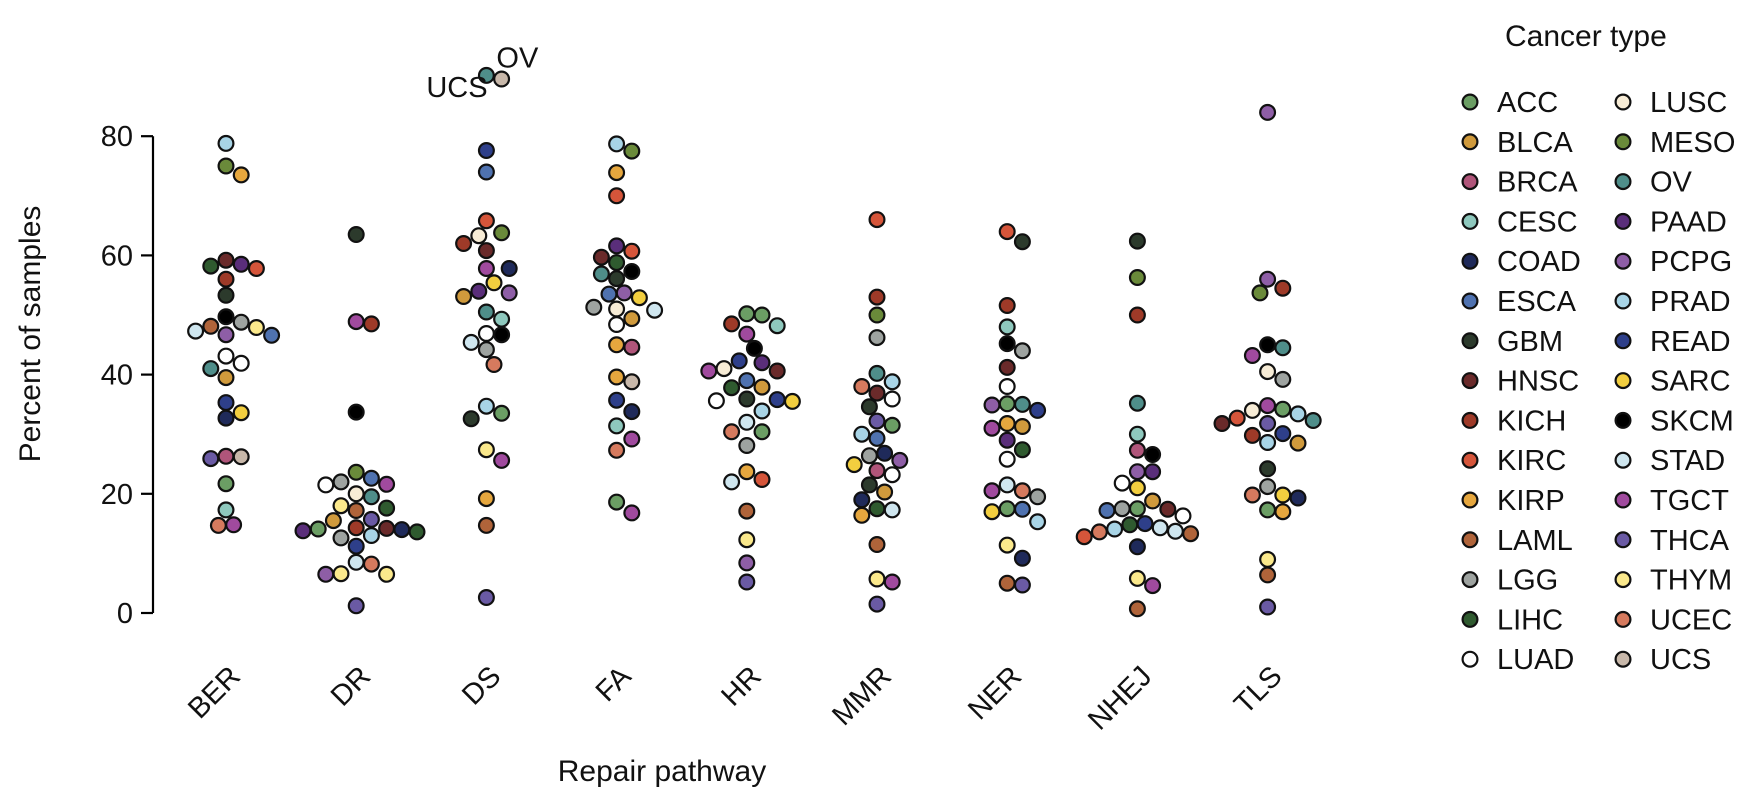 Image resolution: width=1755 pixels, height=793 pixels. I want to click on x-tick-label: MMR, so click(862, 696).